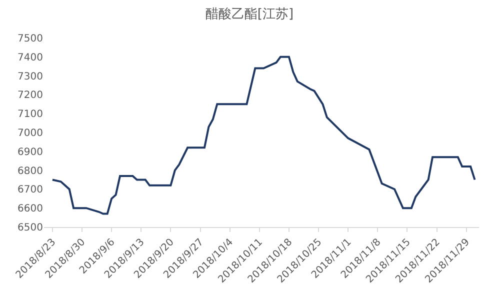 The image size is (499, 297). Describe the element at coordinates (30, 114) in the screenshot. I see `y-tick-label: 7100` at that location.